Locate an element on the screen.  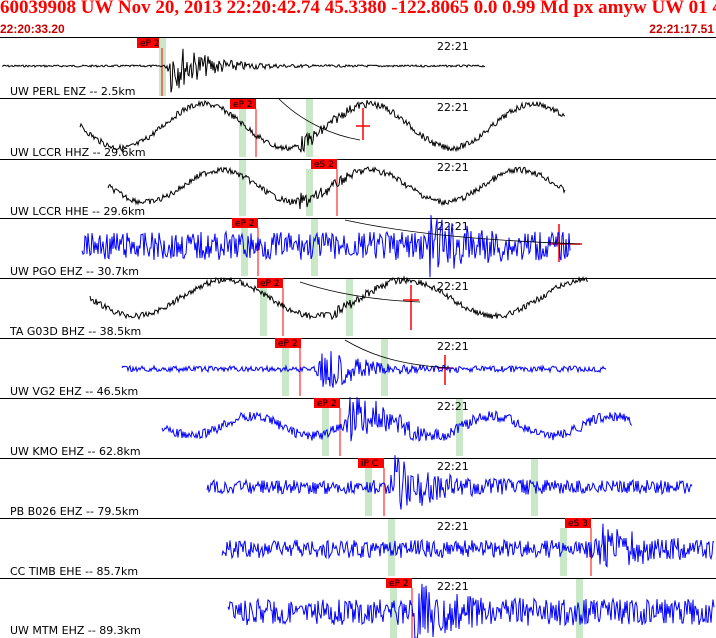
trace-label: UW PERL ENZ -- 2.5km is located at coordinates (73, 91).